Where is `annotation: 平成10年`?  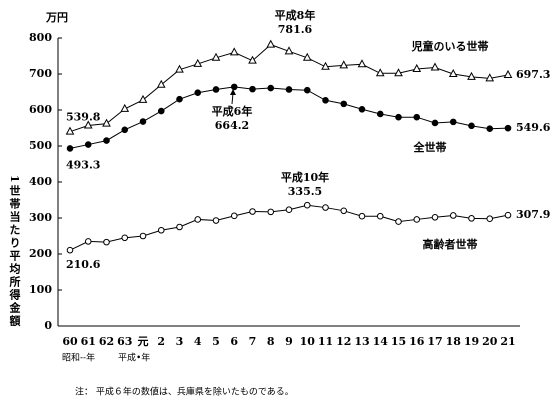 annotation: 平成10年 is located at coordinates (305, 177).